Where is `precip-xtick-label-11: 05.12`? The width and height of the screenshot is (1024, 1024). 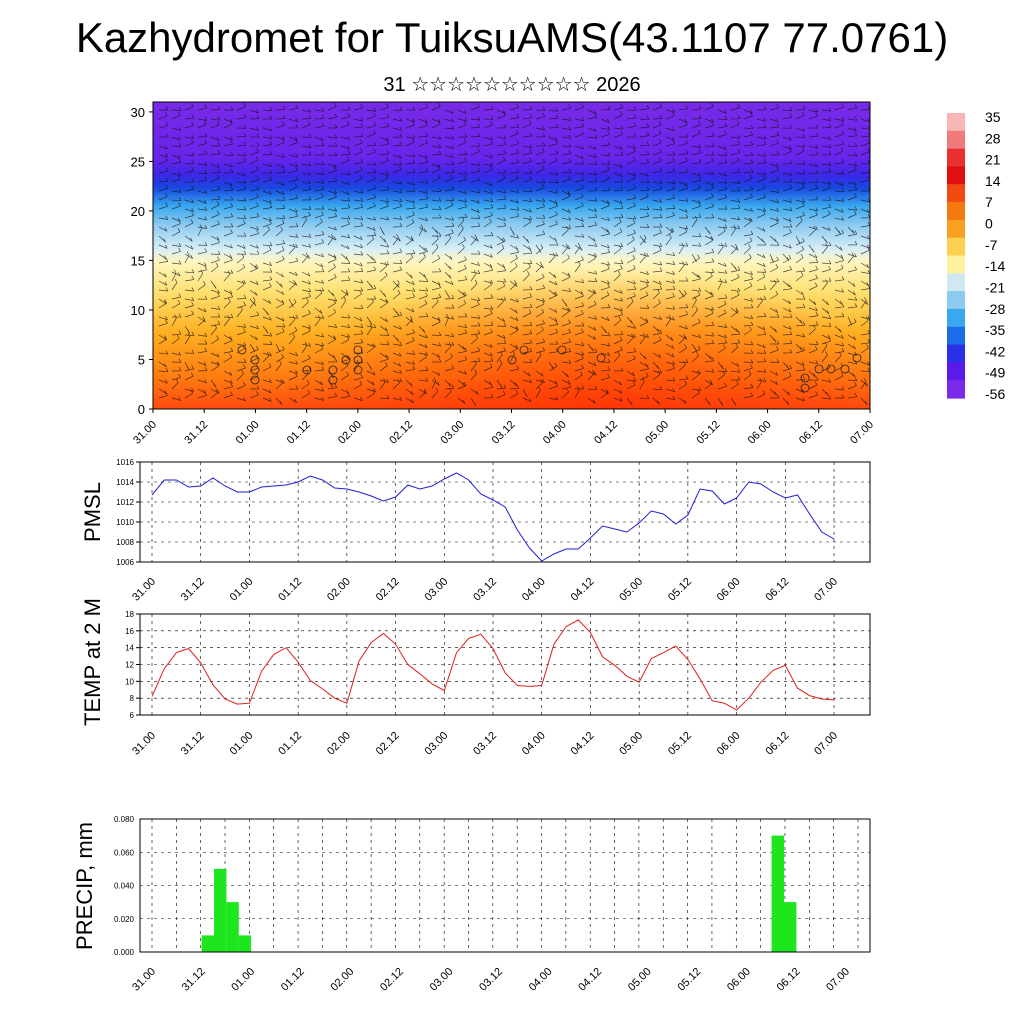 precip-xtick-label-11: 05.12 is located at coordinates (689, 980).